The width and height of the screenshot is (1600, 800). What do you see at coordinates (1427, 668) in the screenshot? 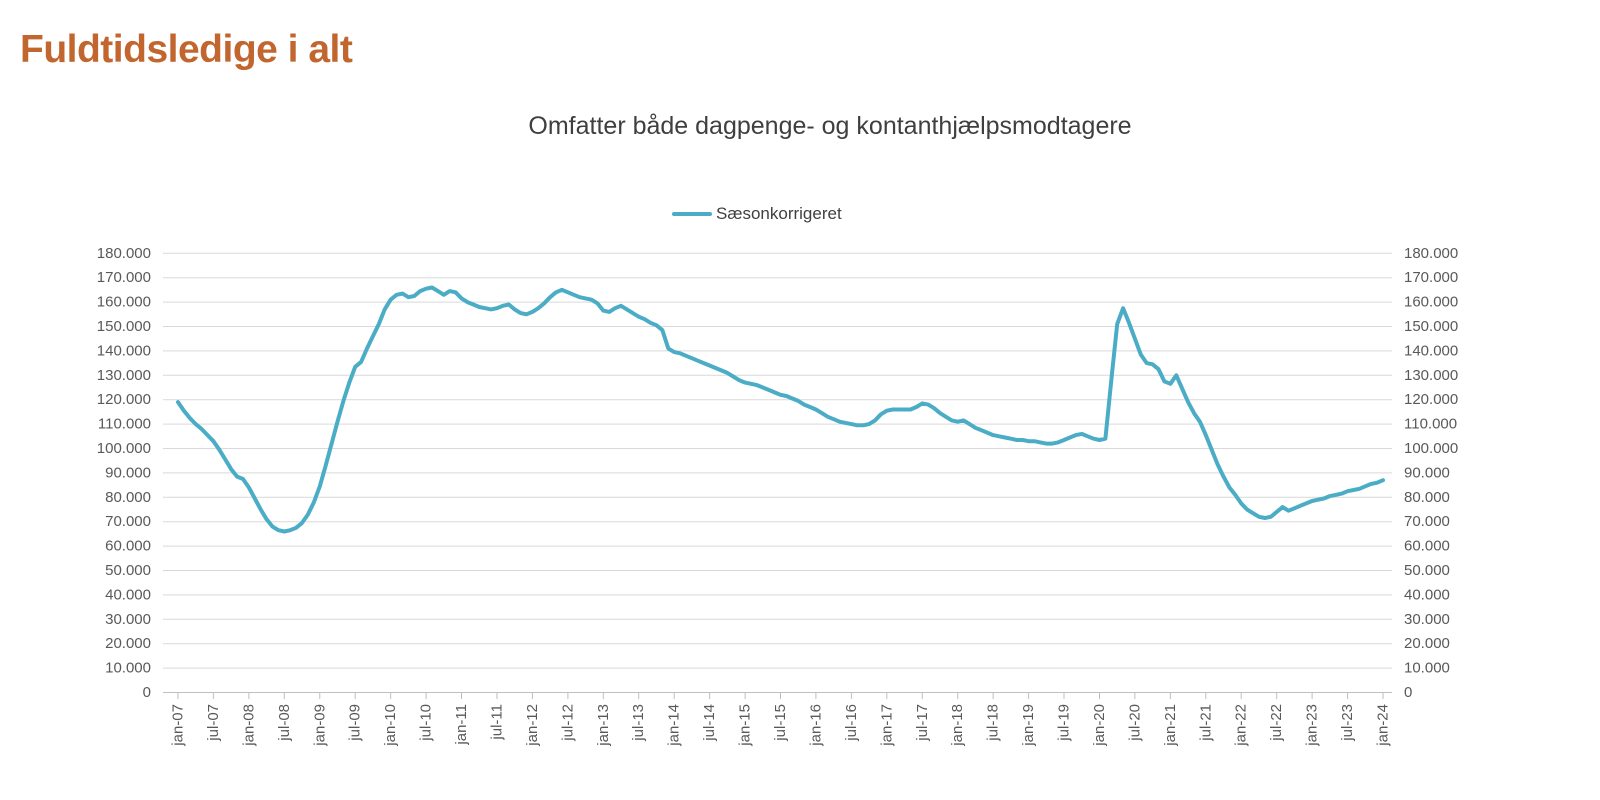
I see `y-axis-label-right: 10.000` at bounding box center [1427, 668].